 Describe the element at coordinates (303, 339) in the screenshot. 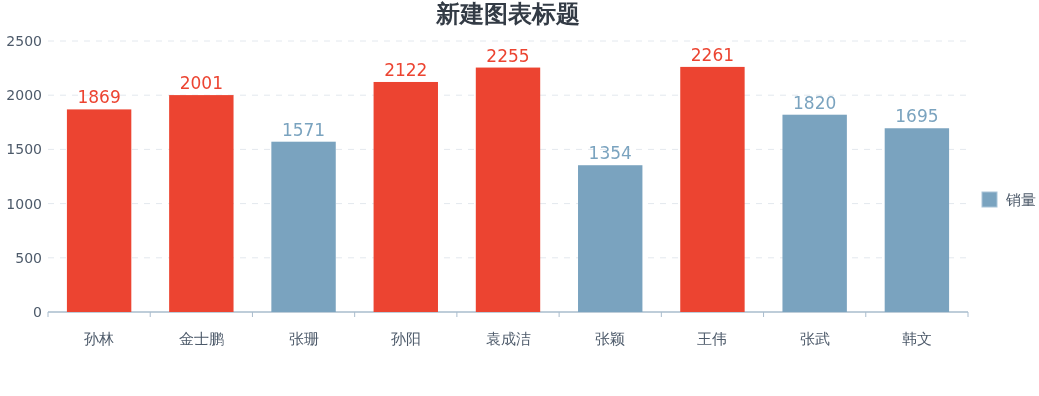

I see `x-tick-label: 张珊` at that location.